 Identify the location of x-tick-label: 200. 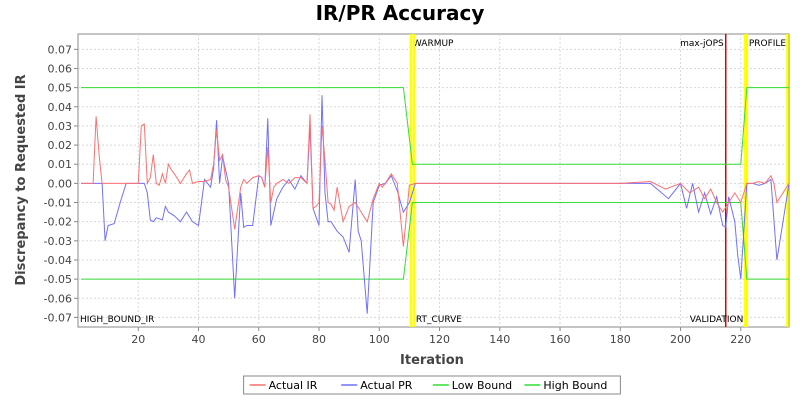
(680, 339).